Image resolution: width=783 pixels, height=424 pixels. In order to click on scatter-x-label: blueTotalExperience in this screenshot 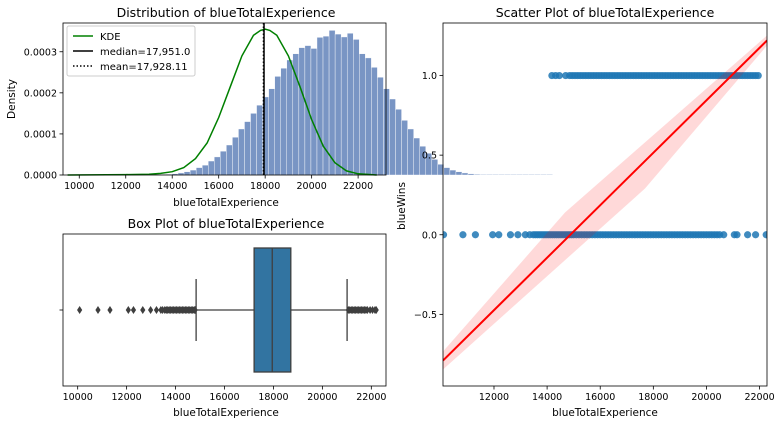, I will do `click(605, 413)`.